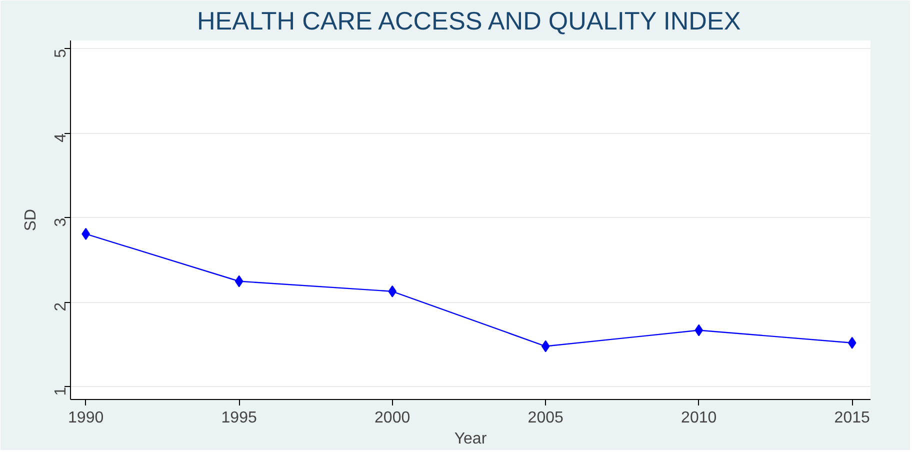  What do you see at coordinates (699, 418) in the screenshot?
I see `x-tick-label: 2010` at bounding box center [699, 418].